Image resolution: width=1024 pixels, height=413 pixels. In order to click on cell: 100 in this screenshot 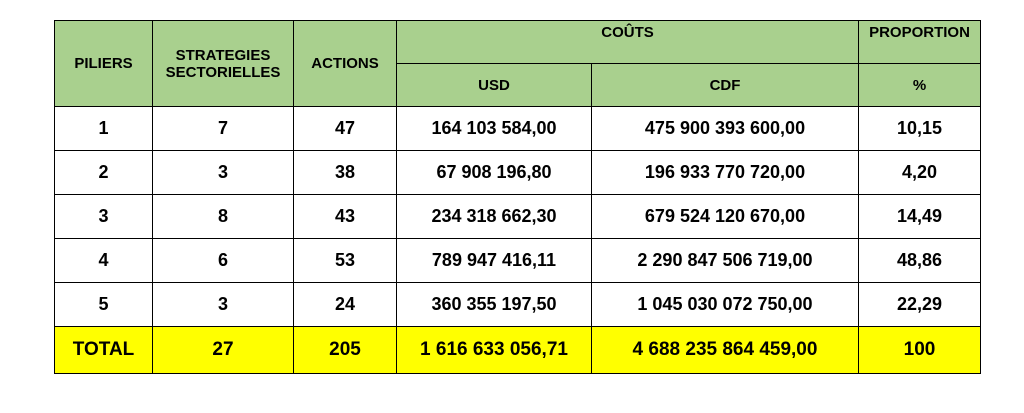, I will do `click(919, 350)`.